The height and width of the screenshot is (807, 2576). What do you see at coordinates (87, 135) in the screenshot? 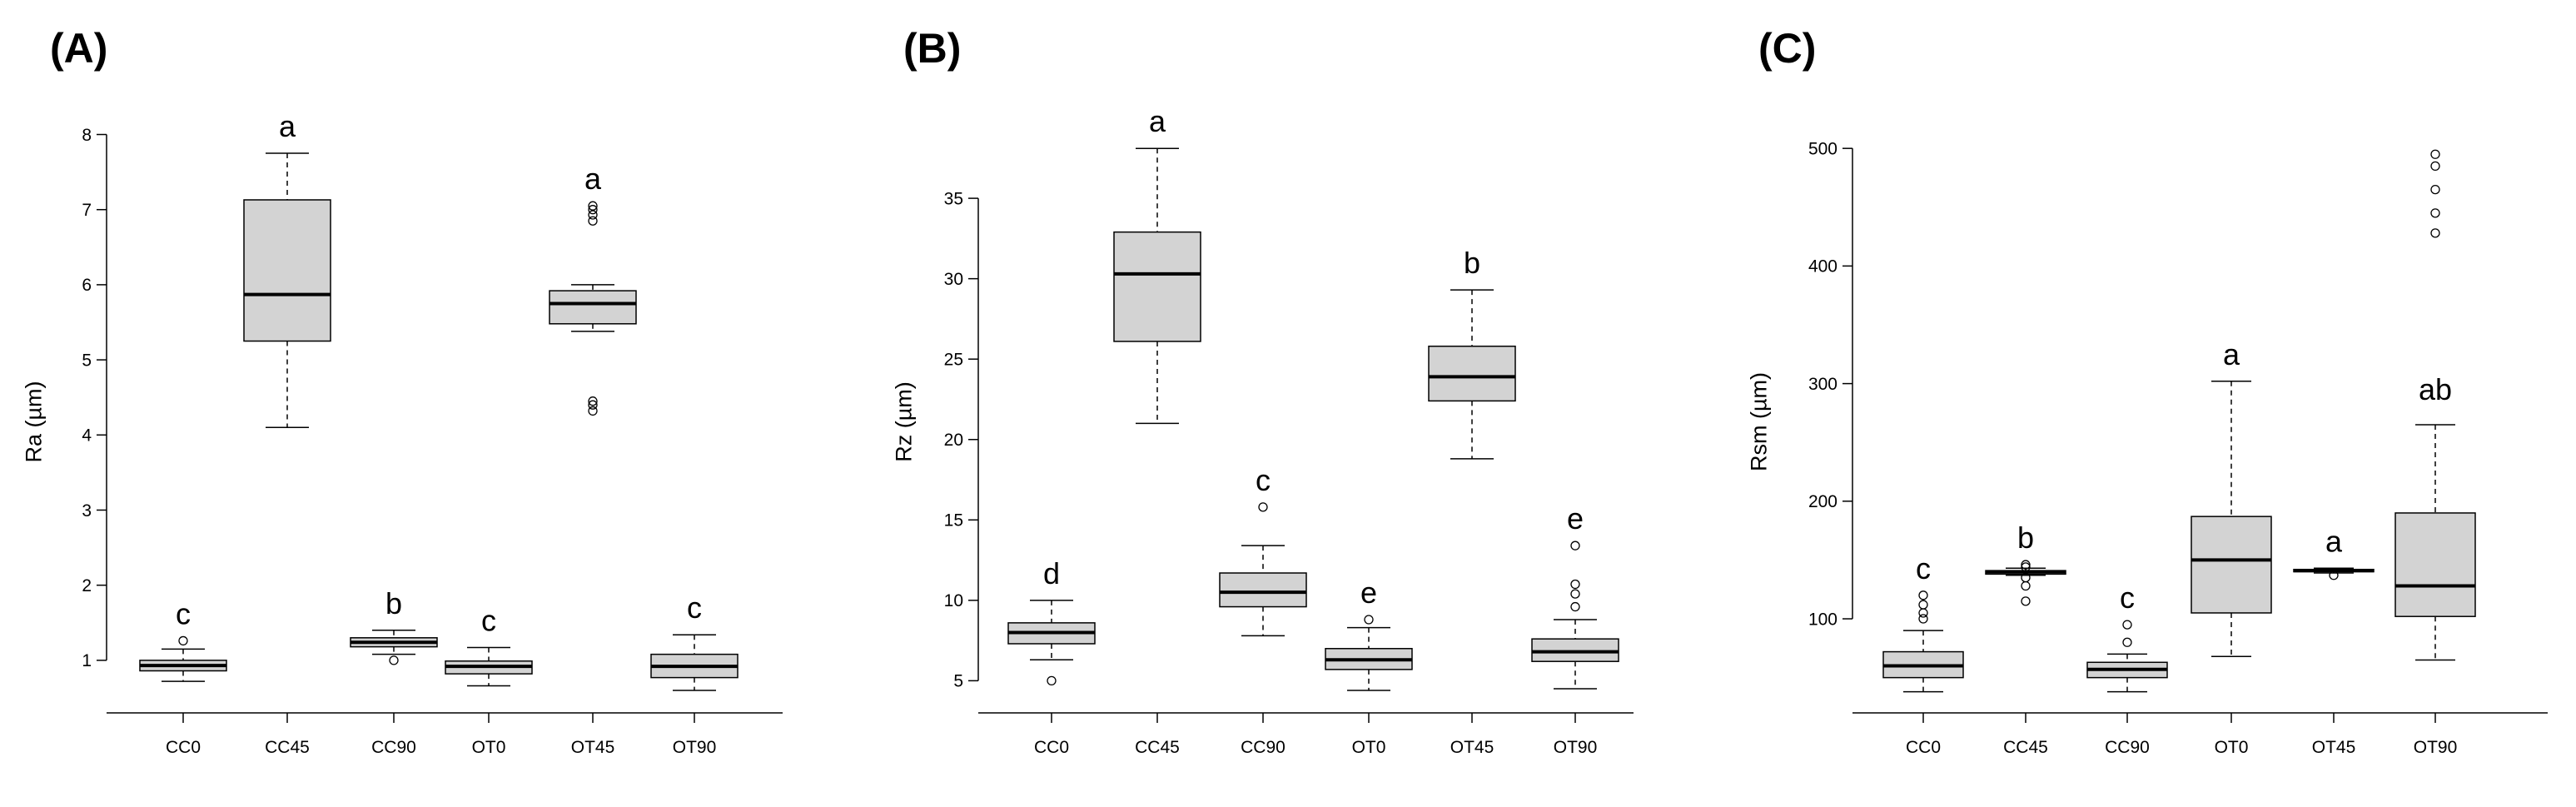
I see `y-tick-label: 8` at bounding box center [87, 135].